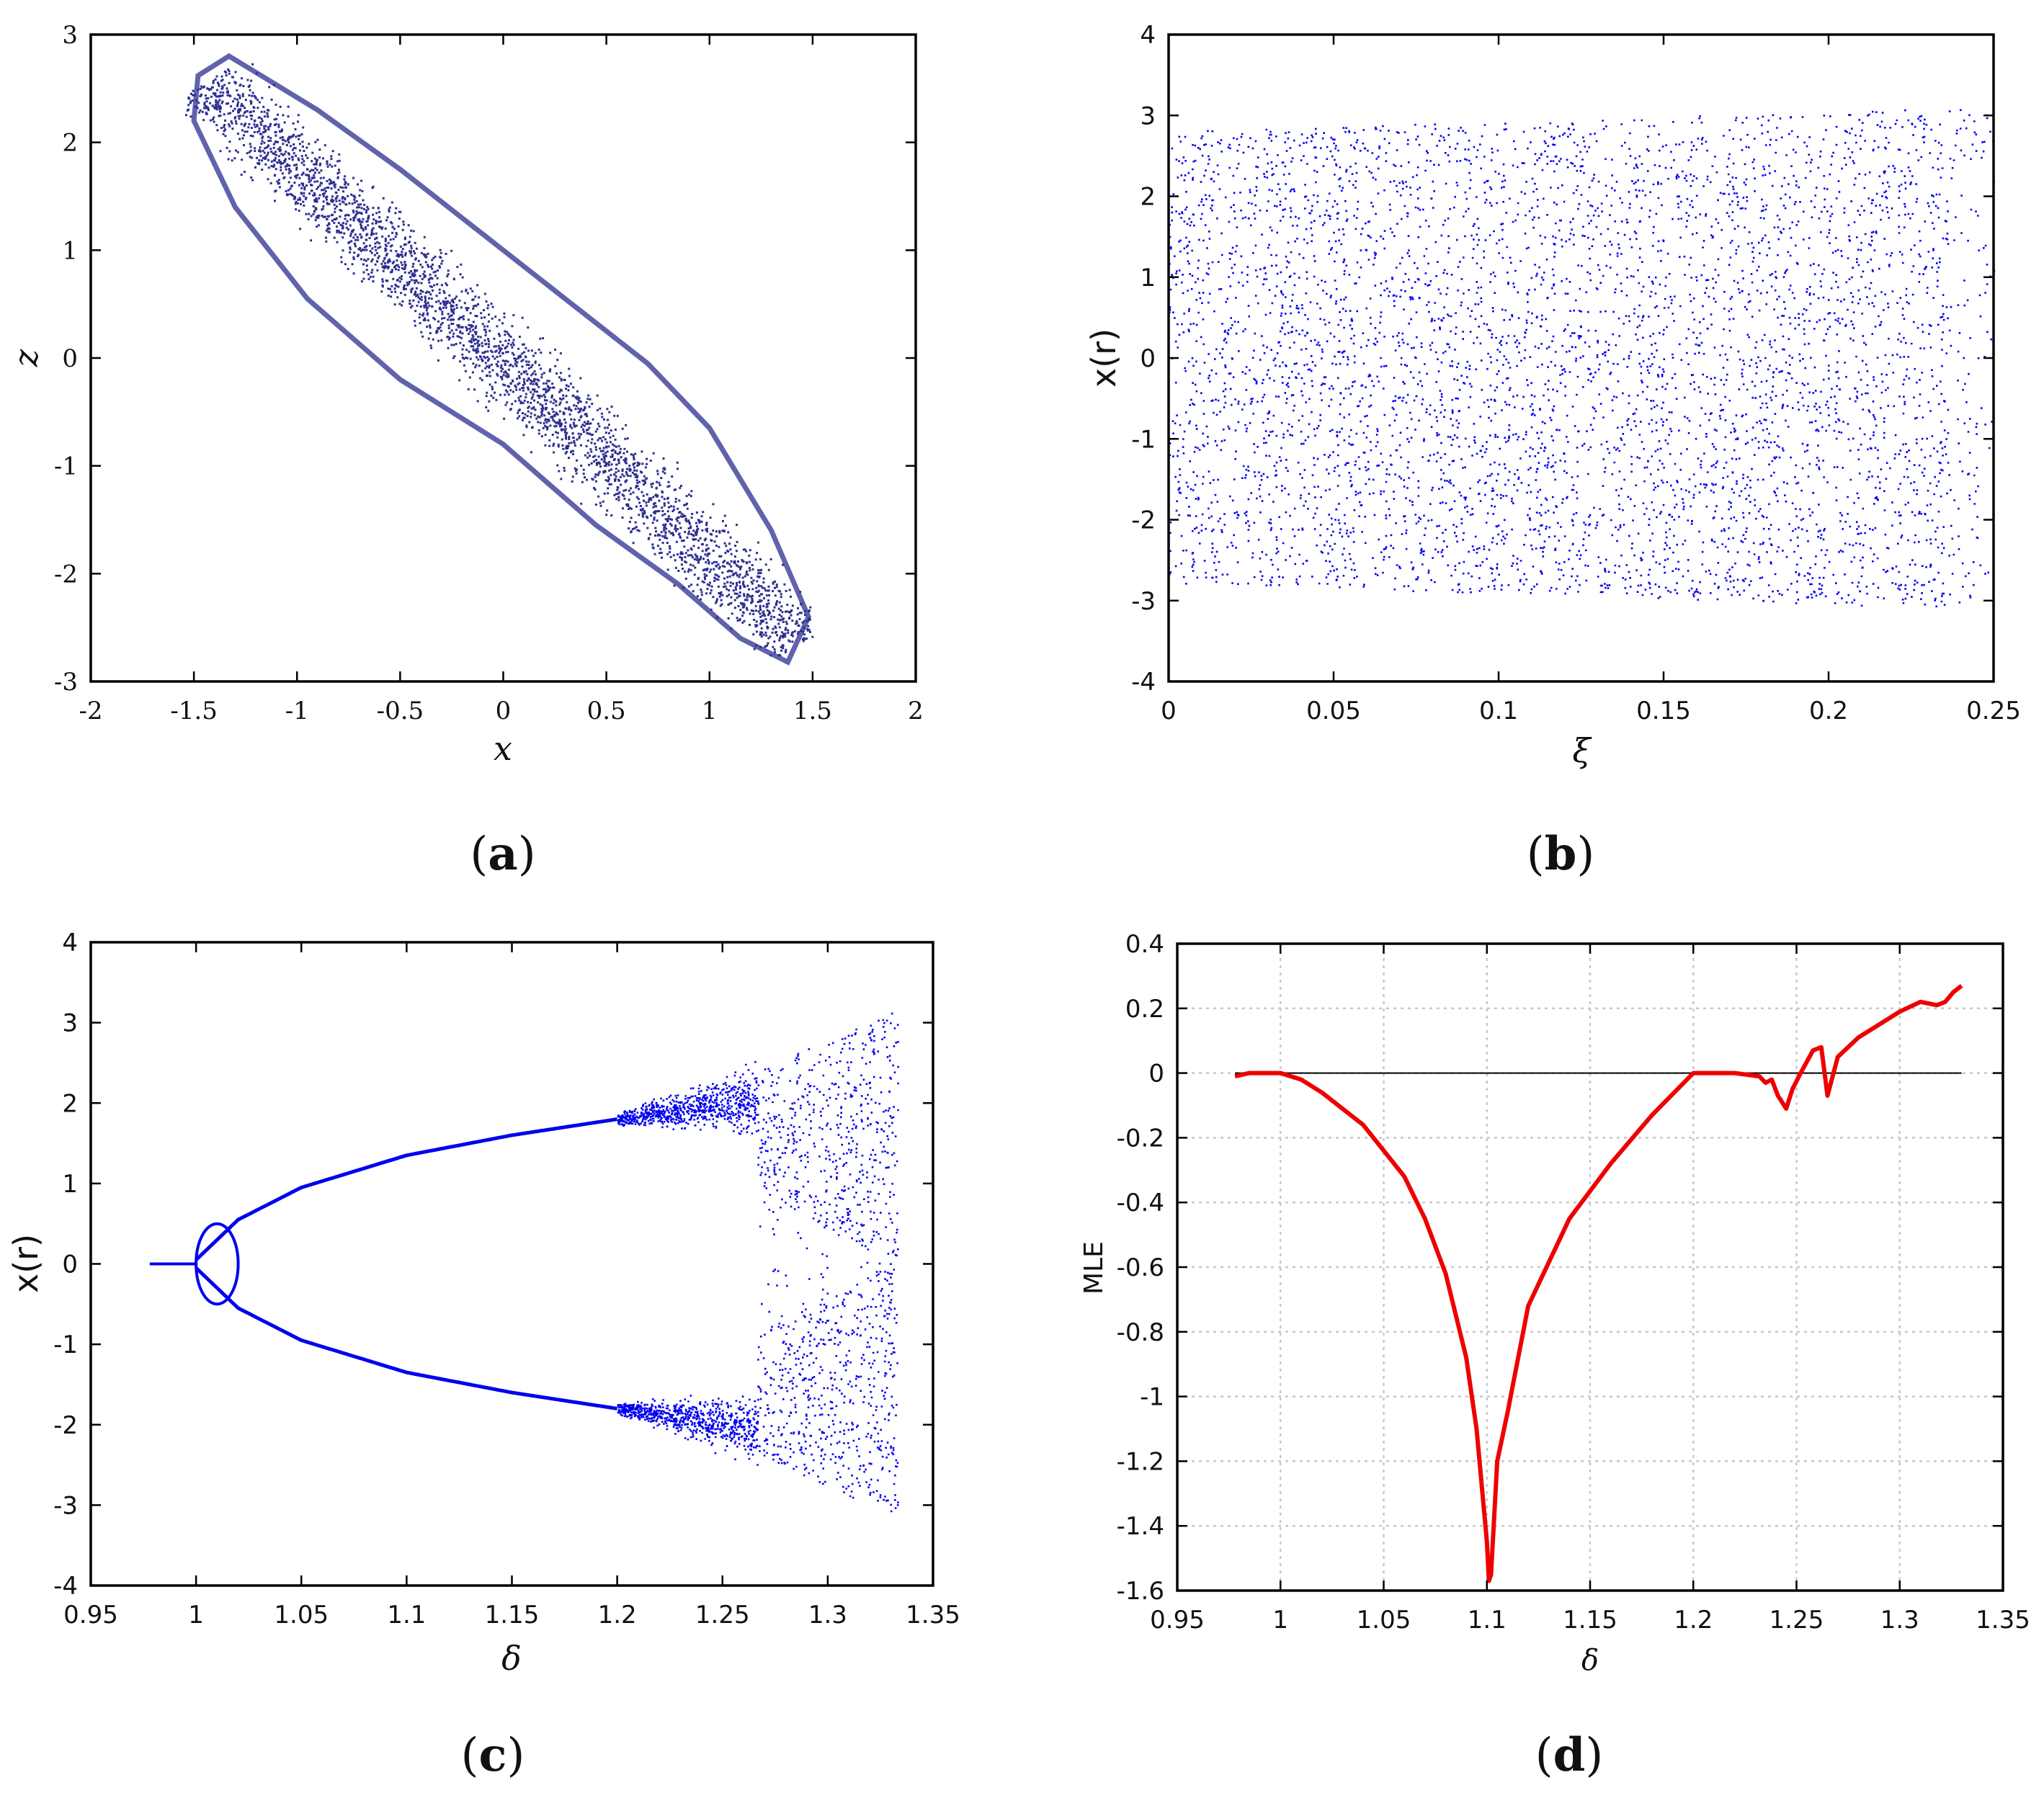 Image resolution: width=2044 pixels, height=1793 pixels. What do you see at coordinates (1094, 1268) in the screenshot?
I see `y-axis-label-d: MLE` at bounding box center [1094, 1268].